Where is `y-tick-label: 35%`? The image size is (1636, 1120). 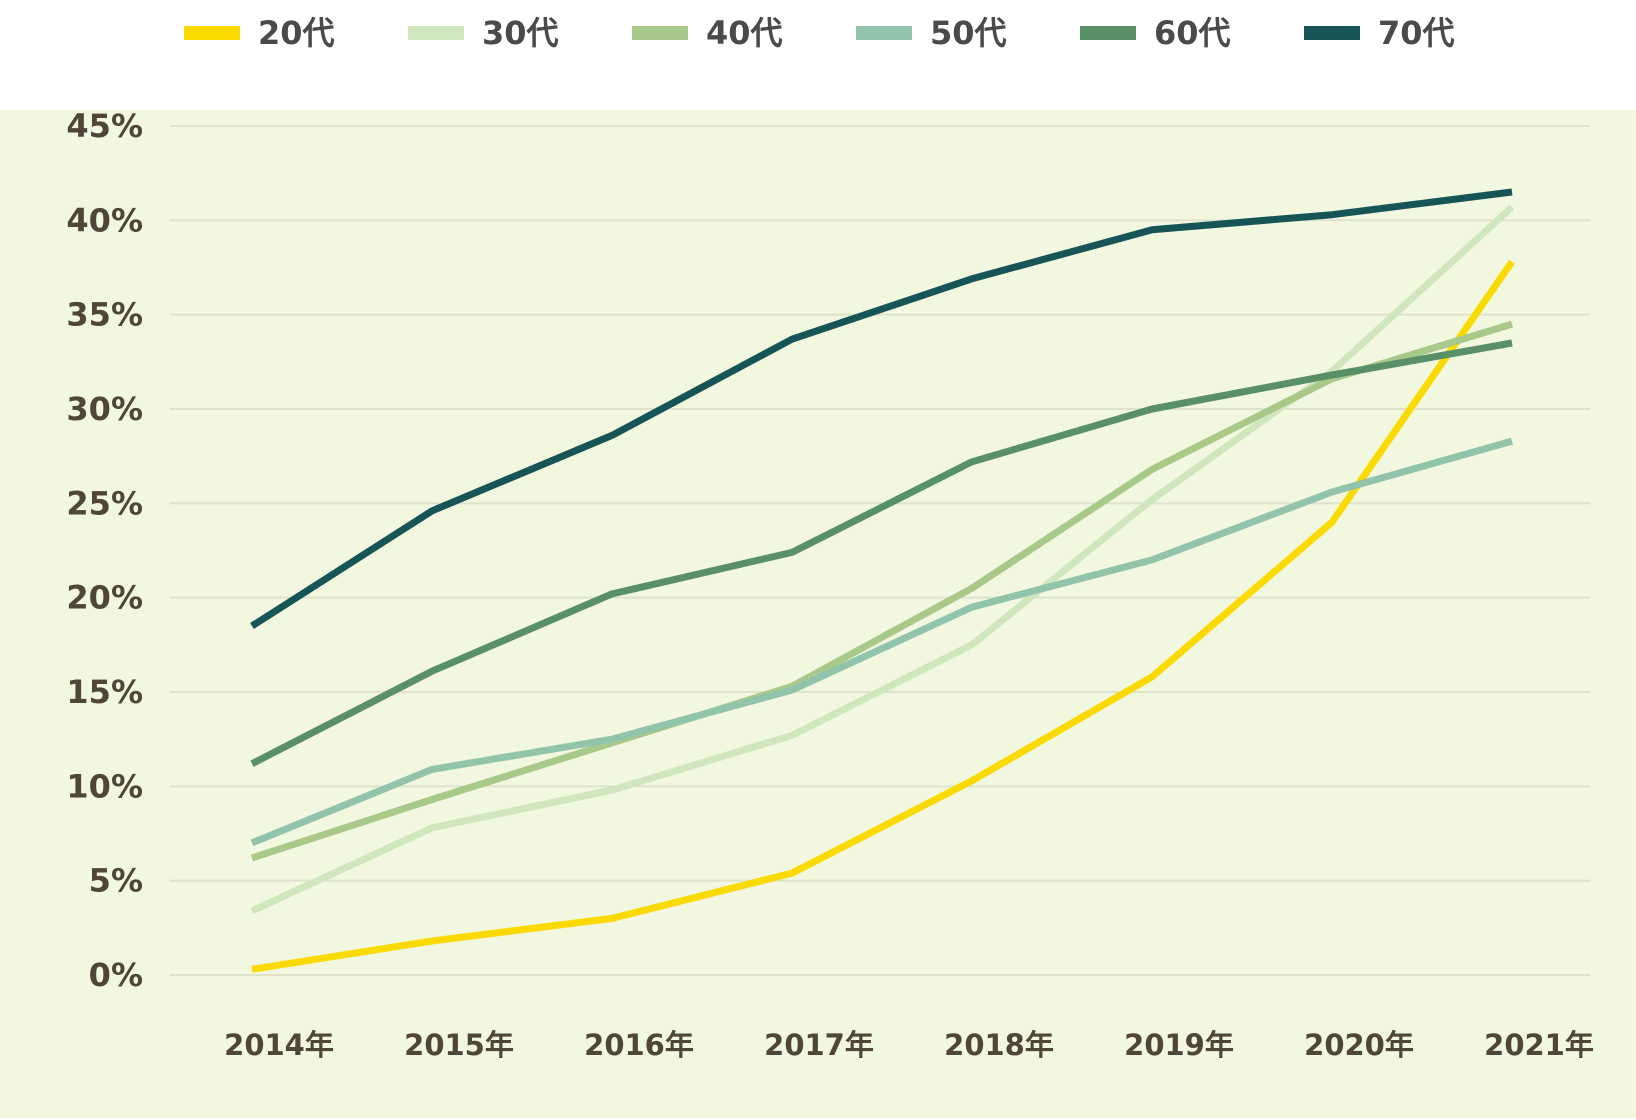 y-tick-label: 35% is located at coordinates (104, 315).